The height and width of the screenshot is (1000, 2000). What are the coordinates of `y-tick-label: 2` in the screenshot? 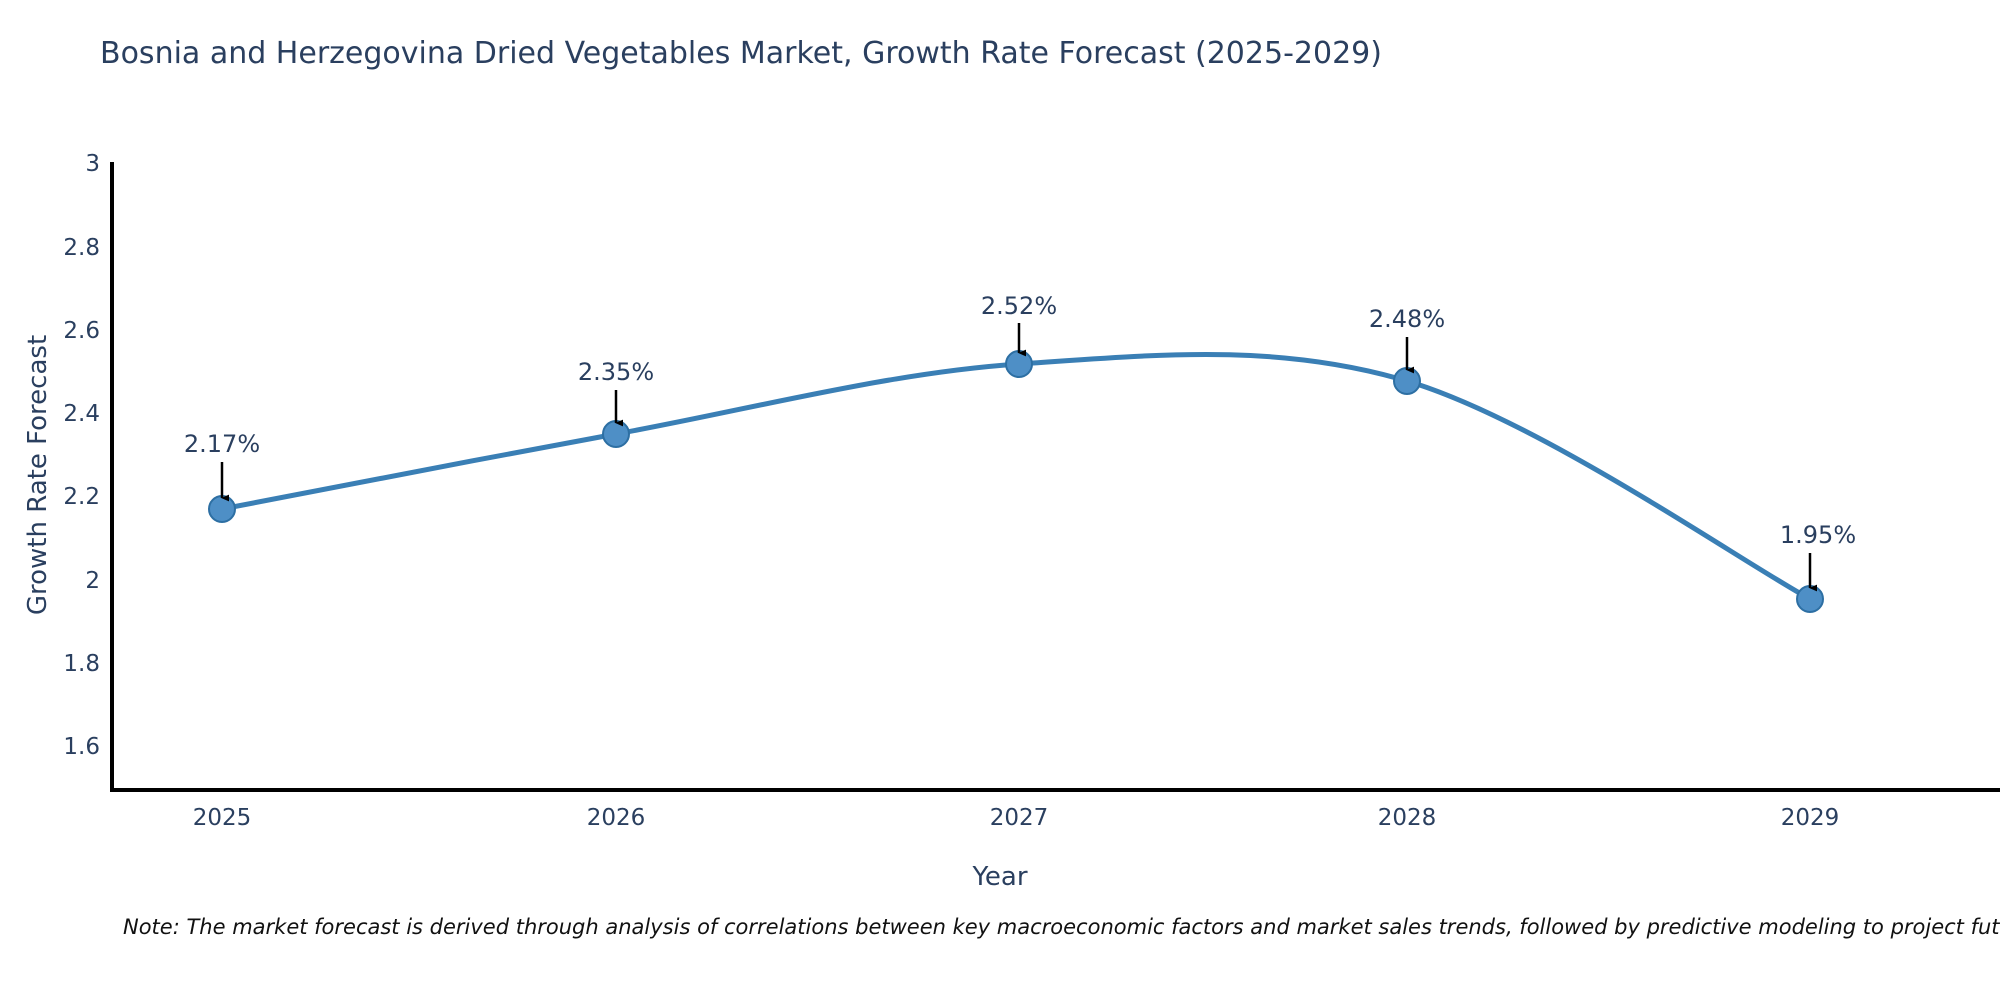 It's located at (92, 581).